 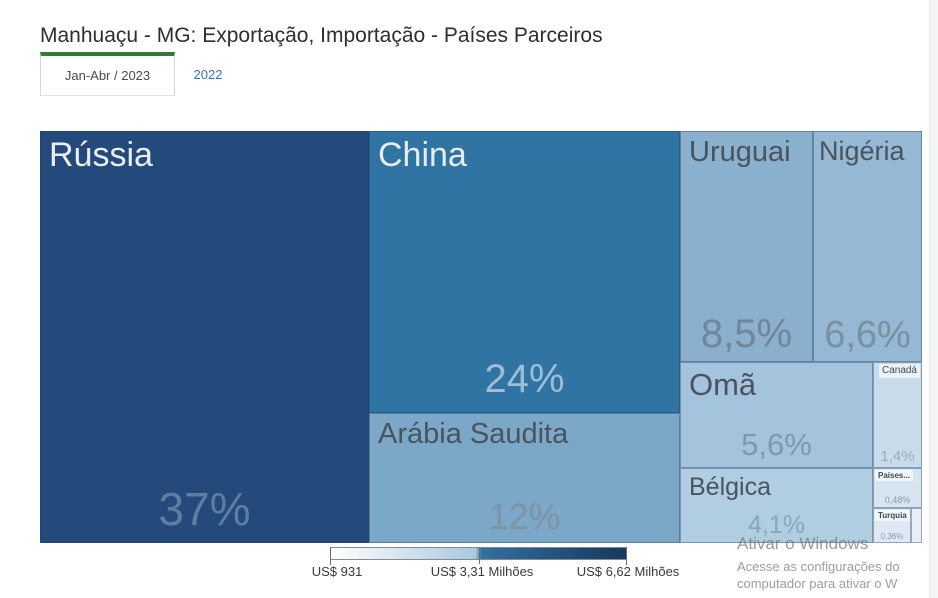 I want to click on tile-percent-label: 0,36%, so click(x=892, y=536).